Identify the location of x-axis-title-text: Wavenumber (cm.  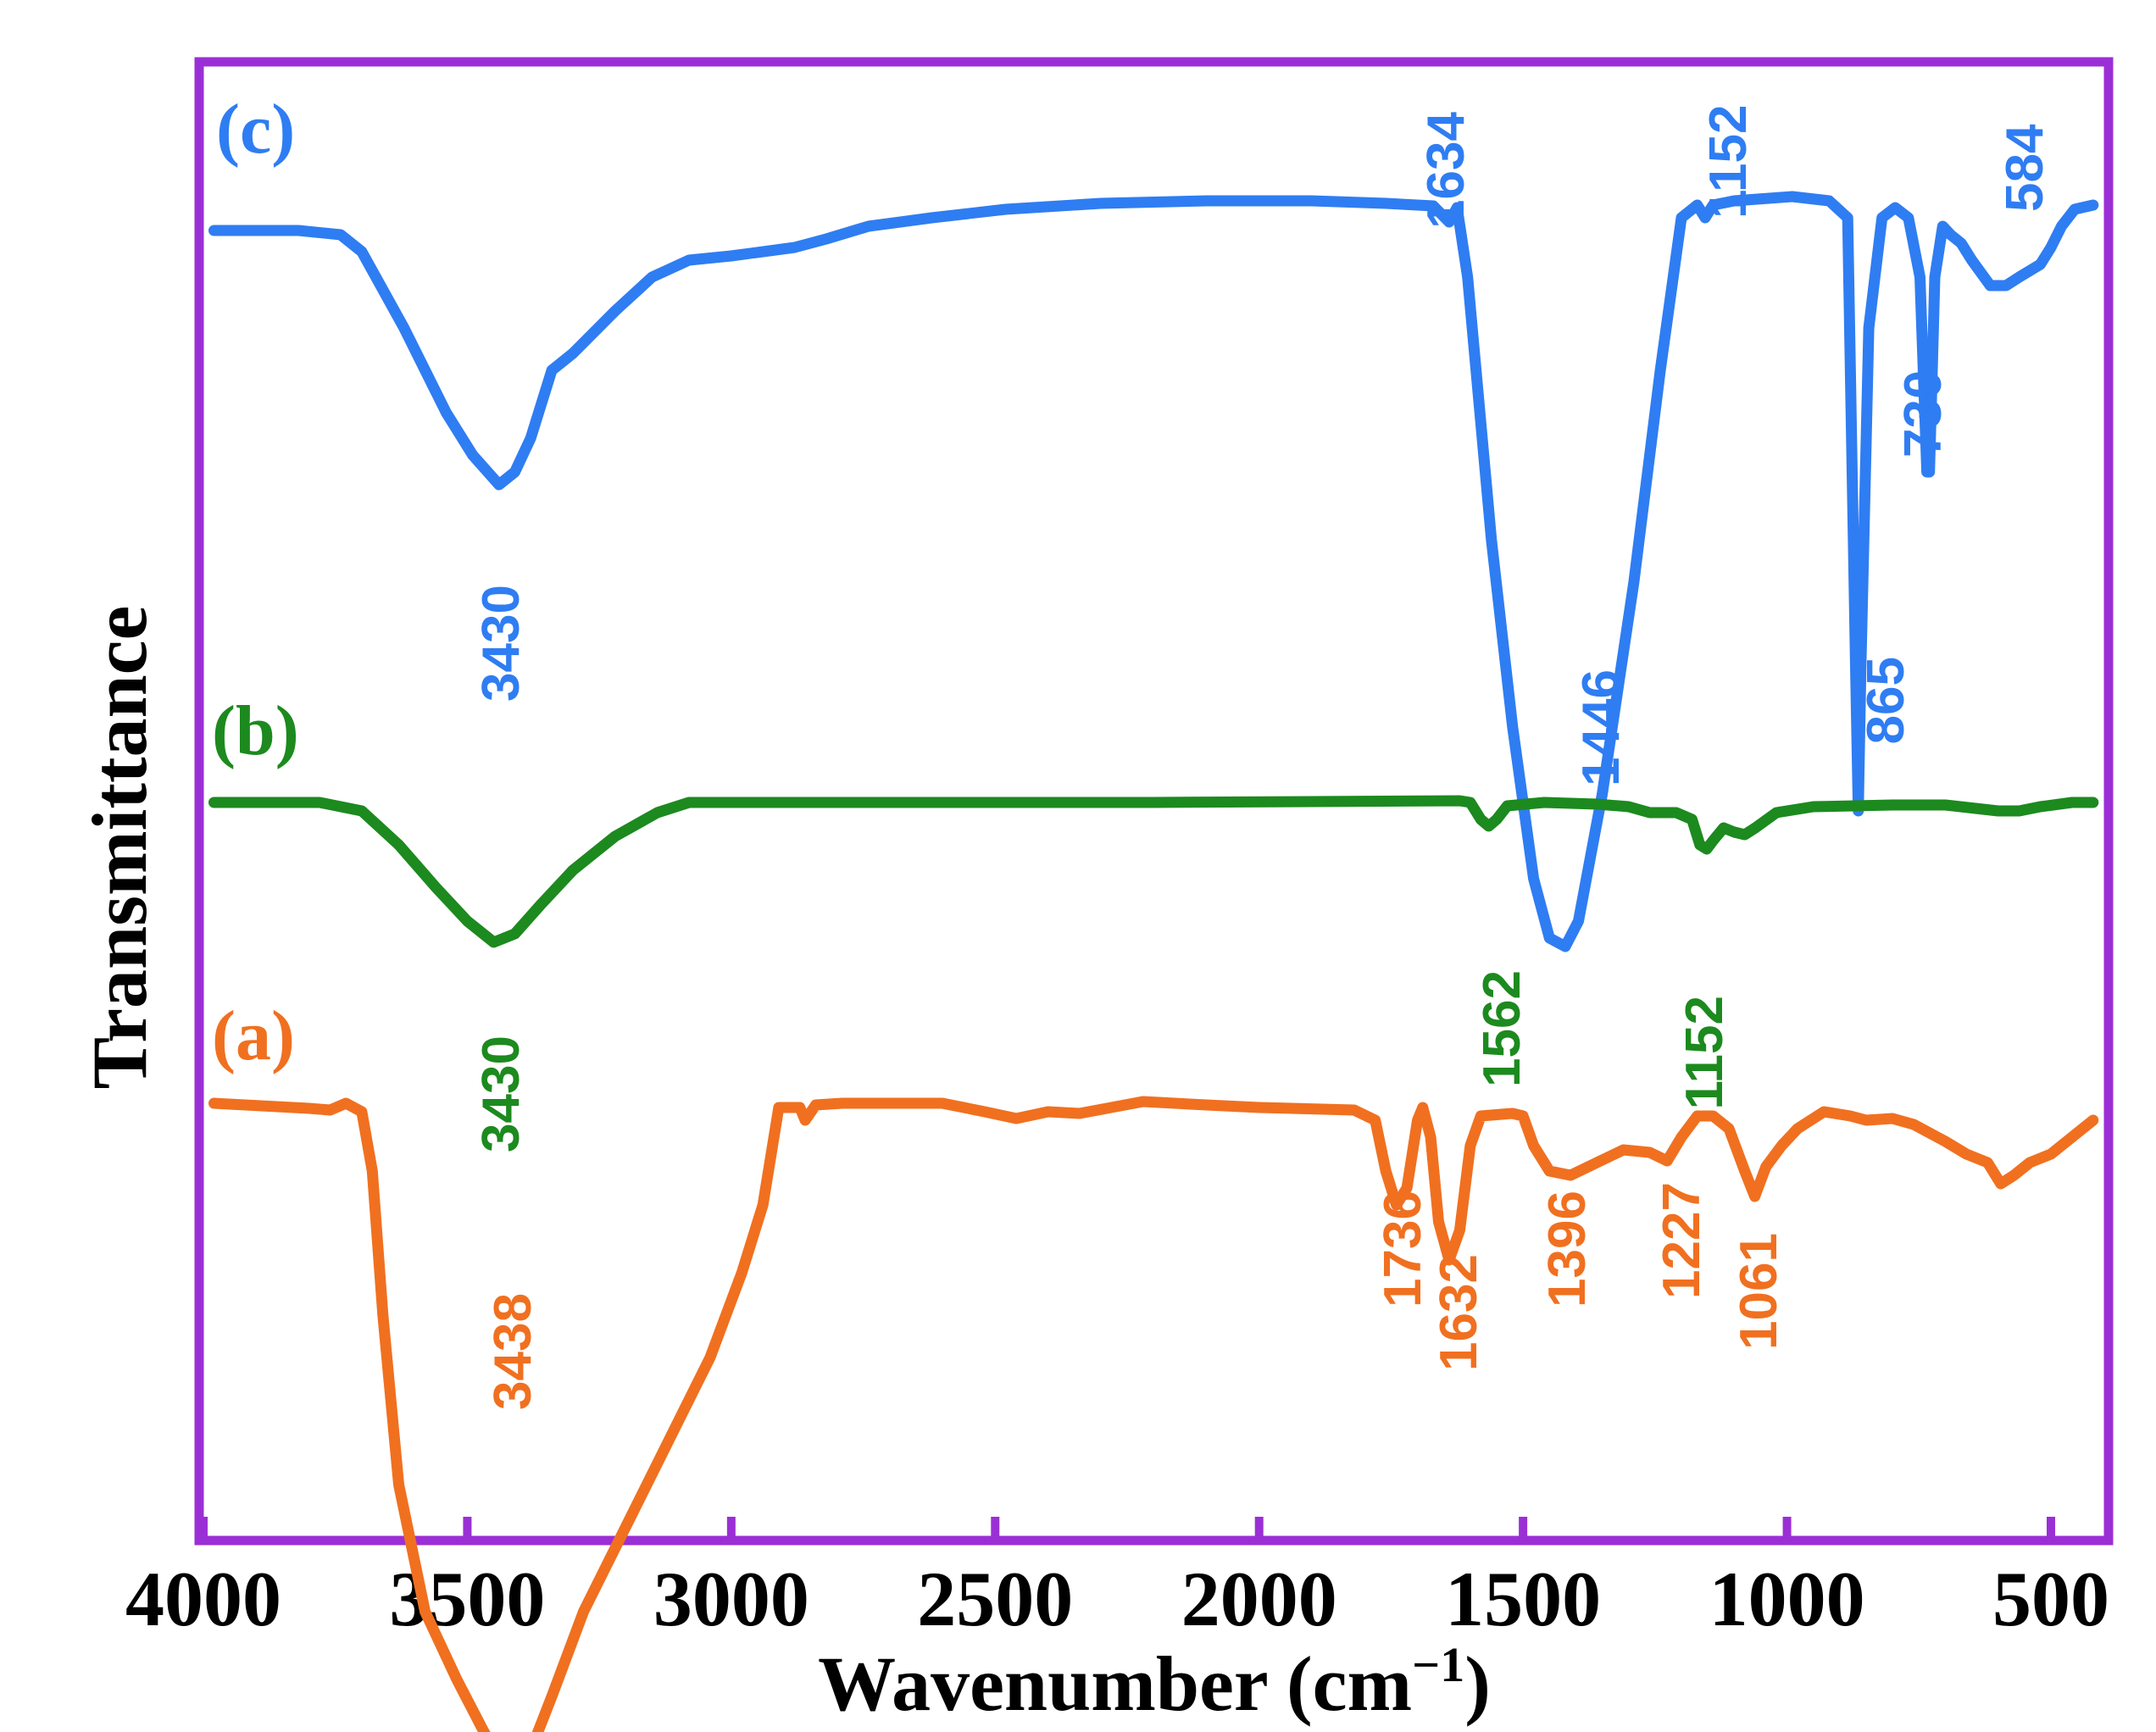
(1115, 1683).